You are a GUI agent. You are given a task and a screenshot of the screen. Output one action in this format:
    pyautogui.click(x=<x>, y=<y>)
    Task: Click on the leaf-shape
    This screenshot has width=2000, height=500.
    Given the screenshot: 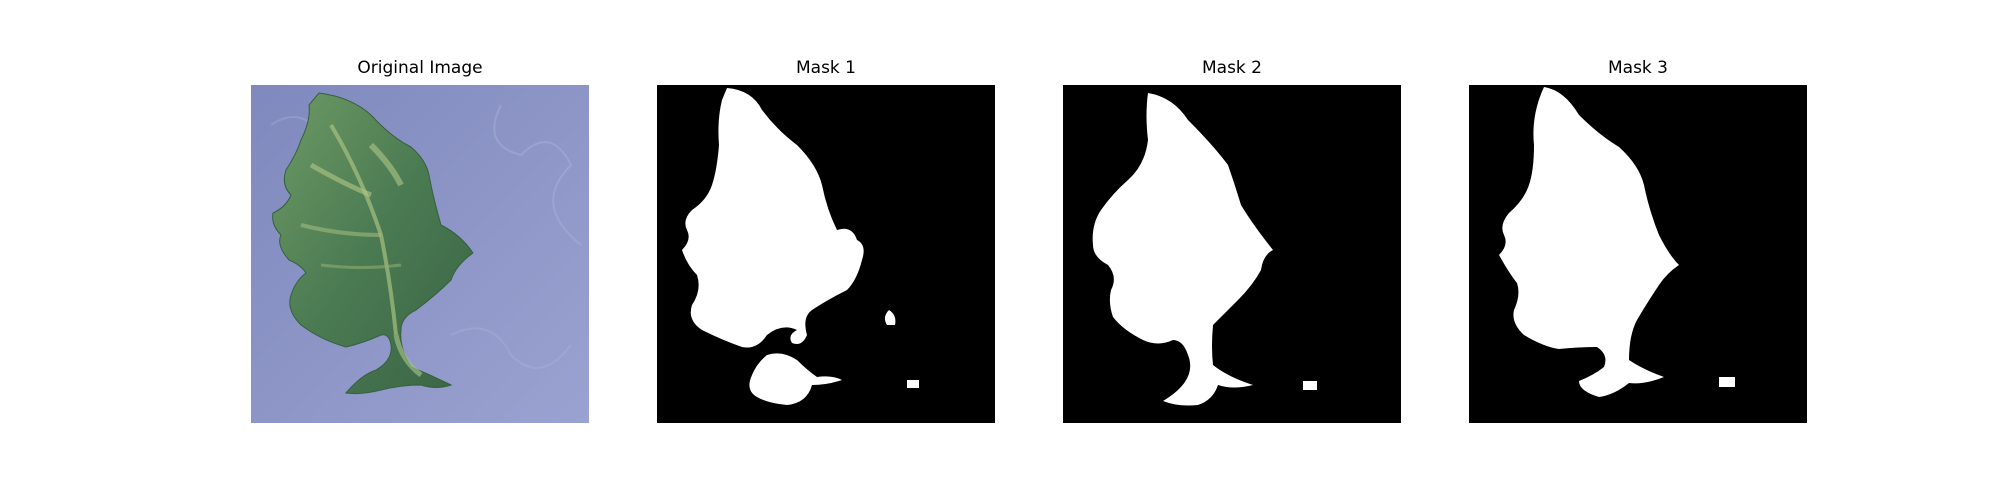 What is the action you would take?
    pyautogui.click(x=373, y=243)
    